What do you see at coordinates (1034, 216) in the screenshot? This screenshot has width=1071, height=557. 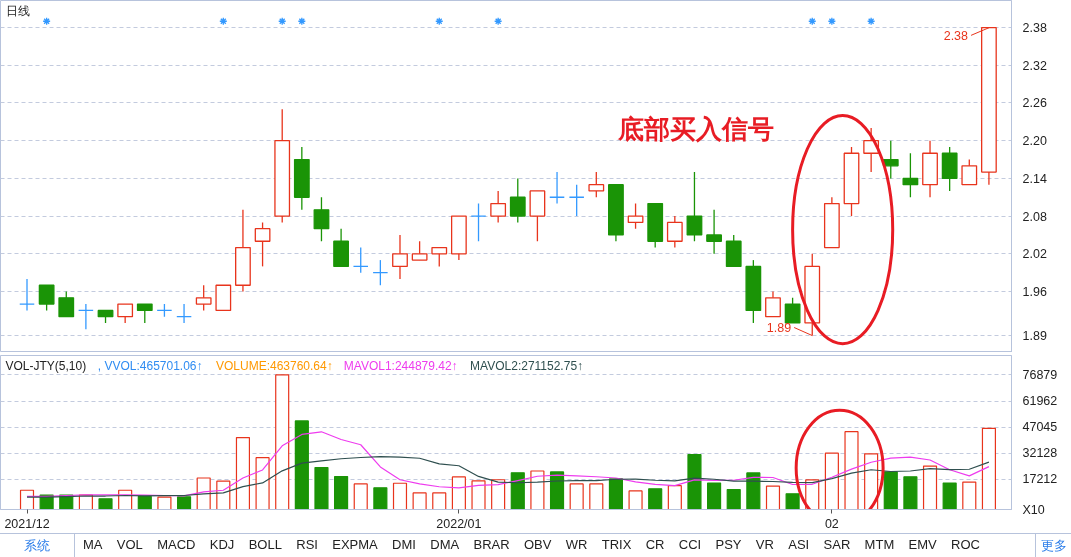 I see `y-tick-label: 2.08` at bounding box center [1034, 216].